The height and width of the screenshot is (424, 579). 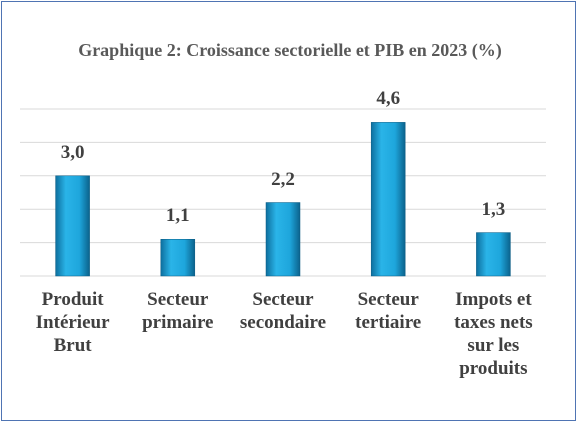 I want to click on data-label: 2,2, so click(x=283, y=179).